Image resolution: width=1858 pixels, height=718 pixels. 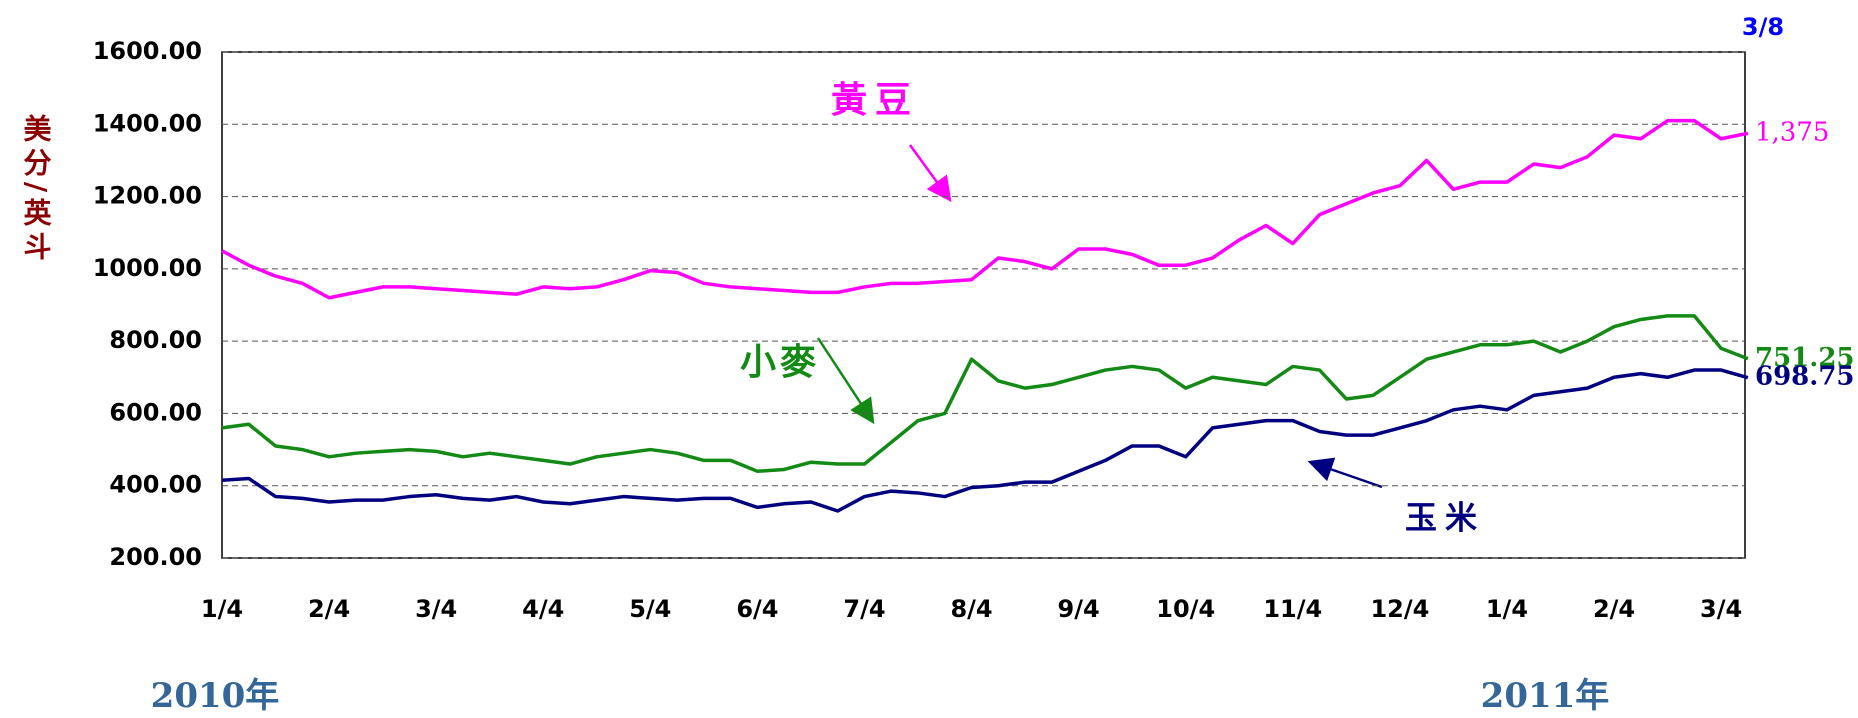 What do you see at coordinates (543, 609) in the screenshot?
I see `x-tick-label: 4/4` at bounding box center [543, 609].